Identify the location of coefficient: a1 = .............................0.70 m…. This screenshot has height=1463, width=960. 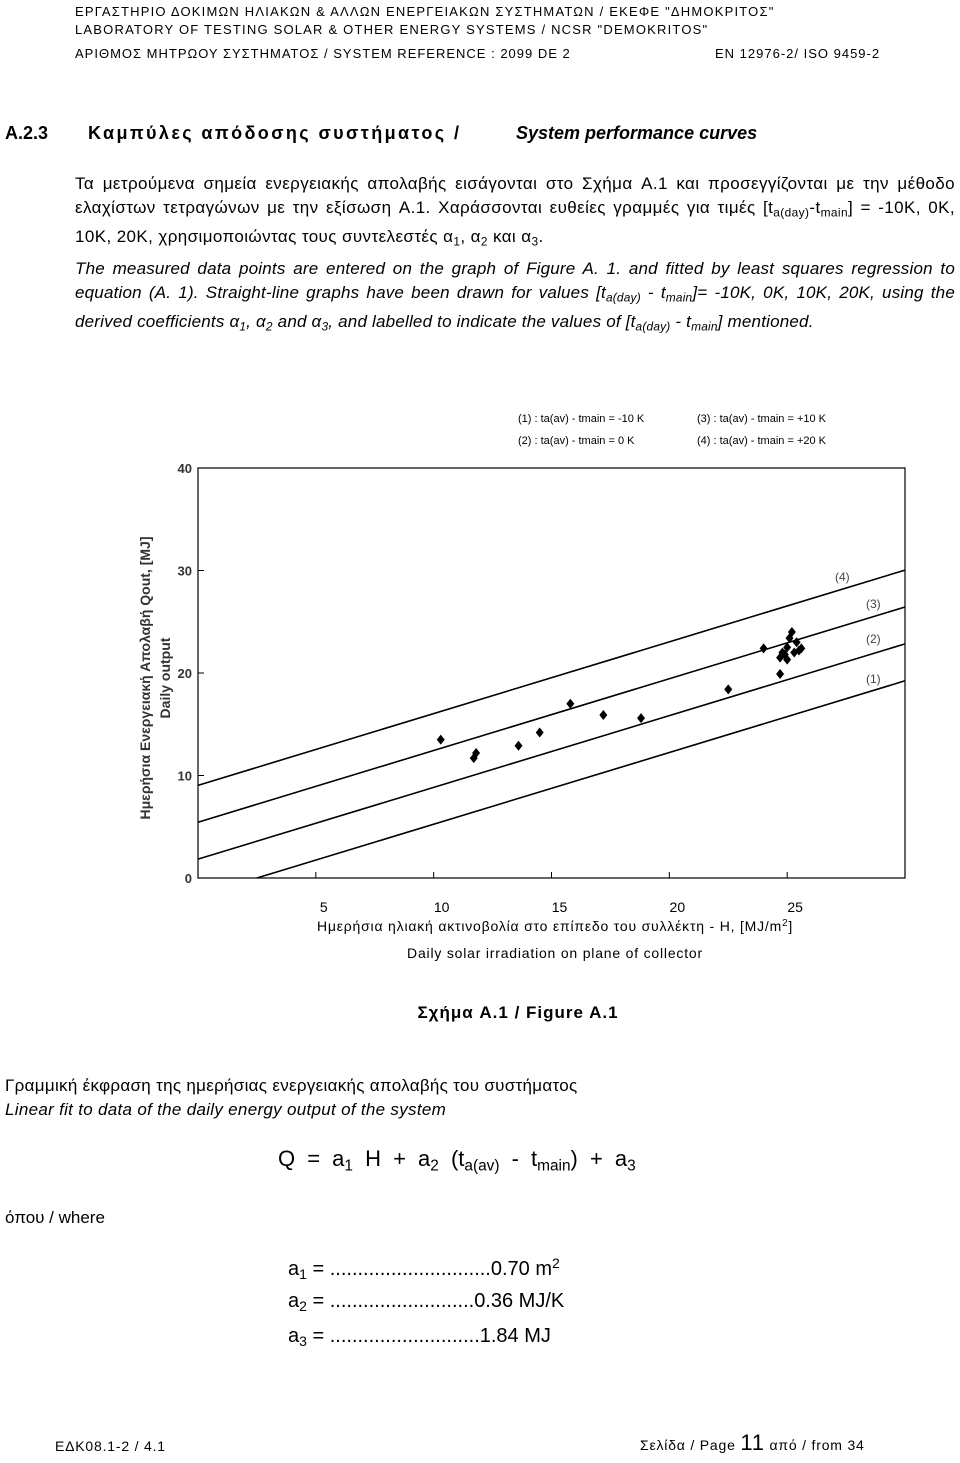
(424, 1268).